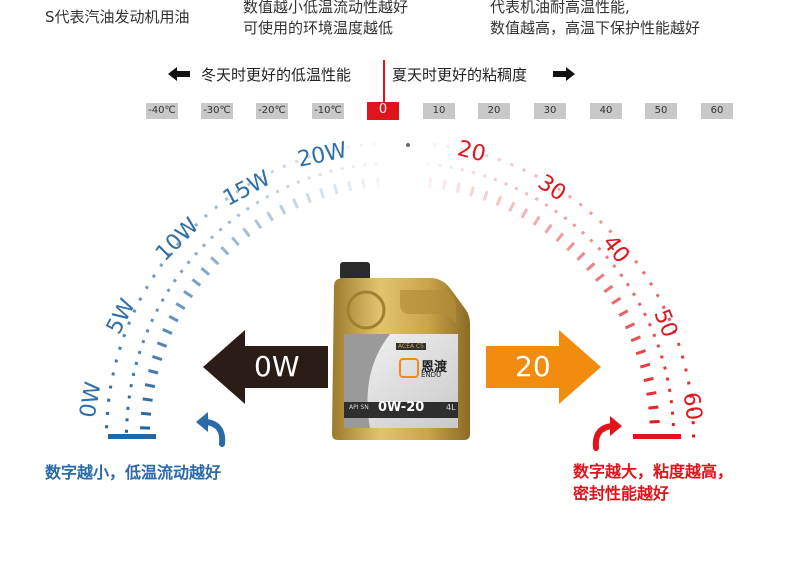  What do you see at coordinates (359, 407) in the screenshot?
I see `bottle-api: API SN` at bounding box center [359, 407].